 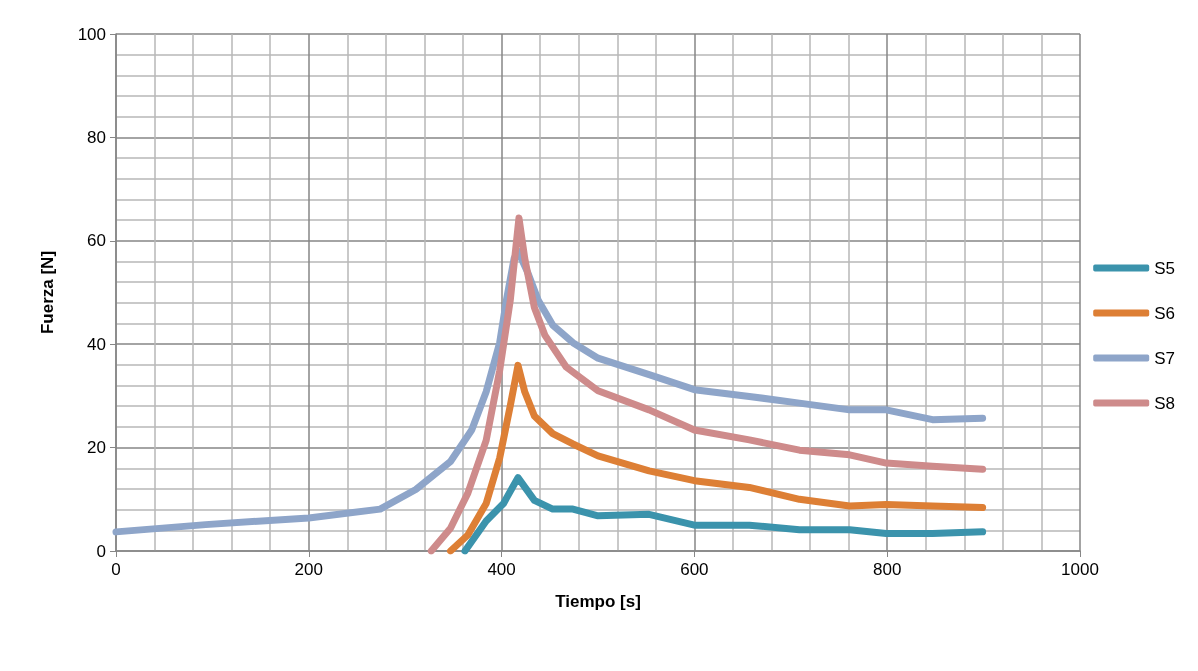 What do you see at coordinates (1164, 358) in the screenshot?
I see `legend-label: S7` at bounding box center [1164, 358].